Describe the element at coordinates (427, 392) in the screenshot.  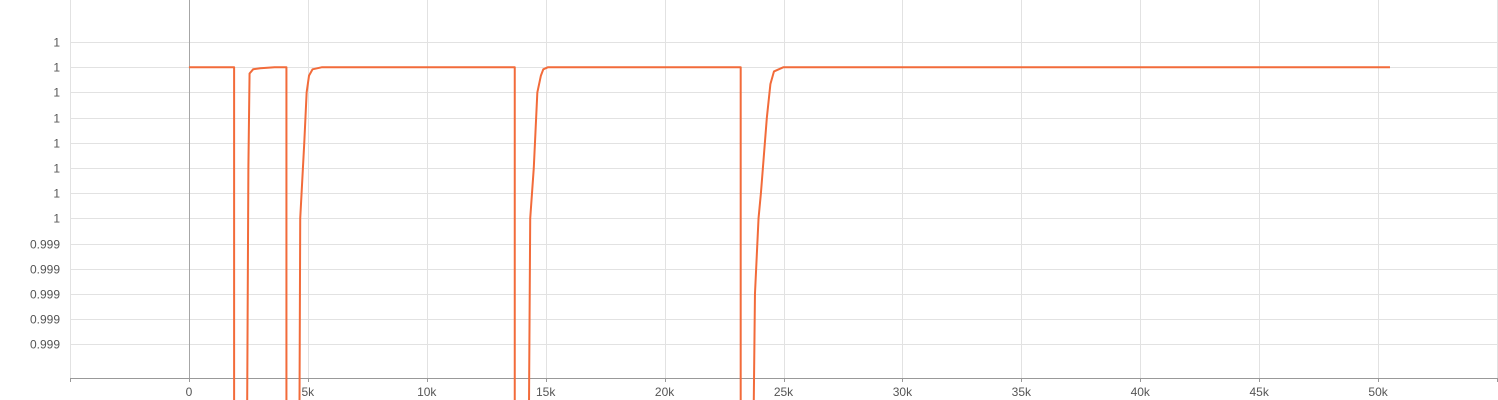
I see `x-tick-label: 10k` at that location.